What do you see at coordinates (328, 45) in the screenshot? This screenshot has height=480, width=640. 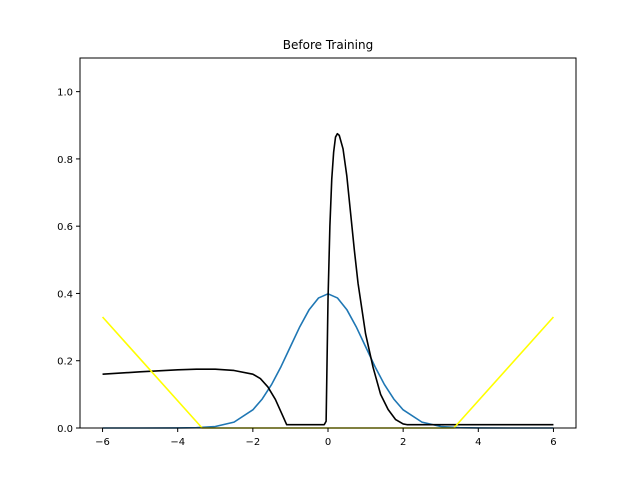 I see `chart-title: Before Training` at bounding box center [328, 45].